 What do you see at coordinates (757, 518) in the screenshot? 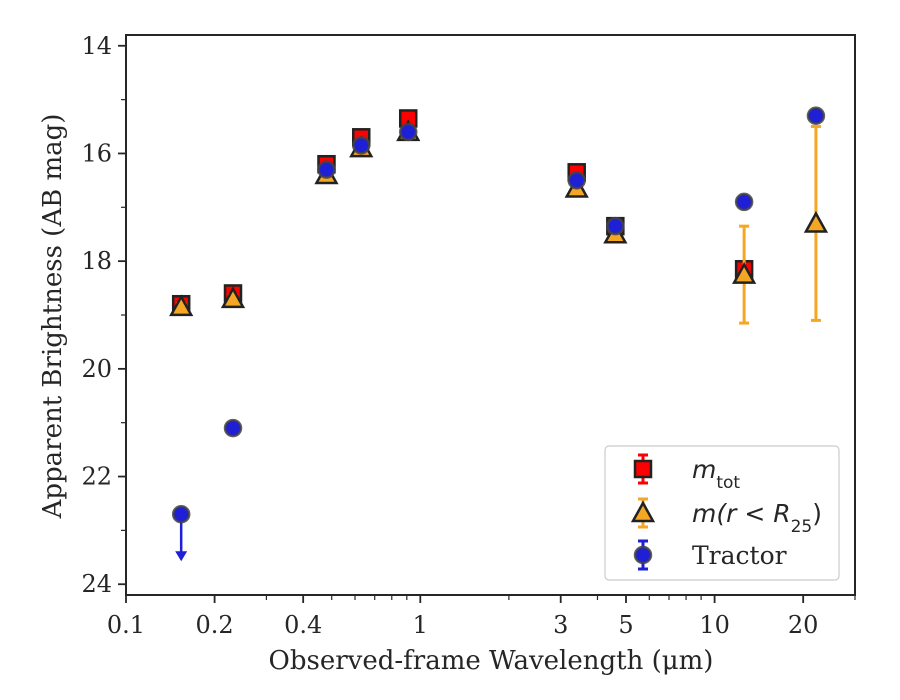
I see `legend-label-m-r25: m(r < R25)` at bounding box center [757, 518].